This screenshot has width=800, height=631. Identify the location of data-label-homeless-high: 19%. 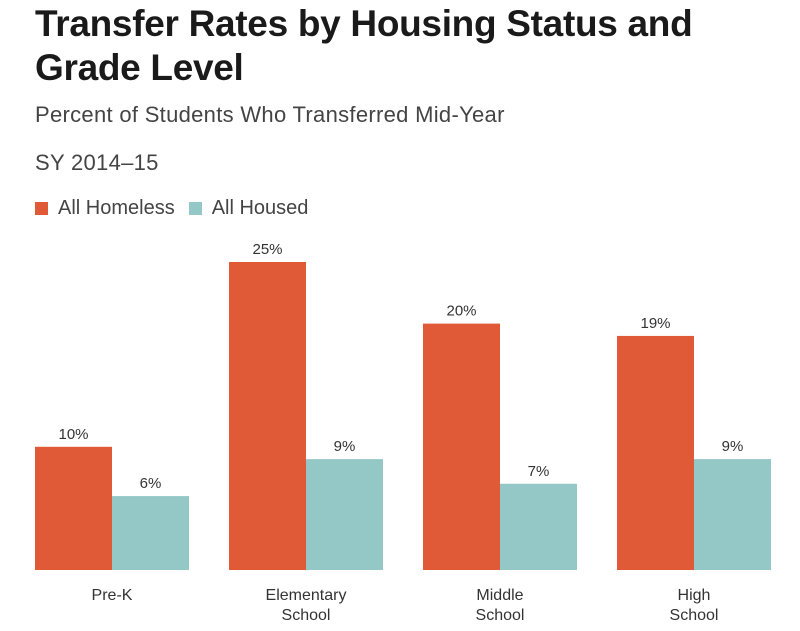
(655, 323).